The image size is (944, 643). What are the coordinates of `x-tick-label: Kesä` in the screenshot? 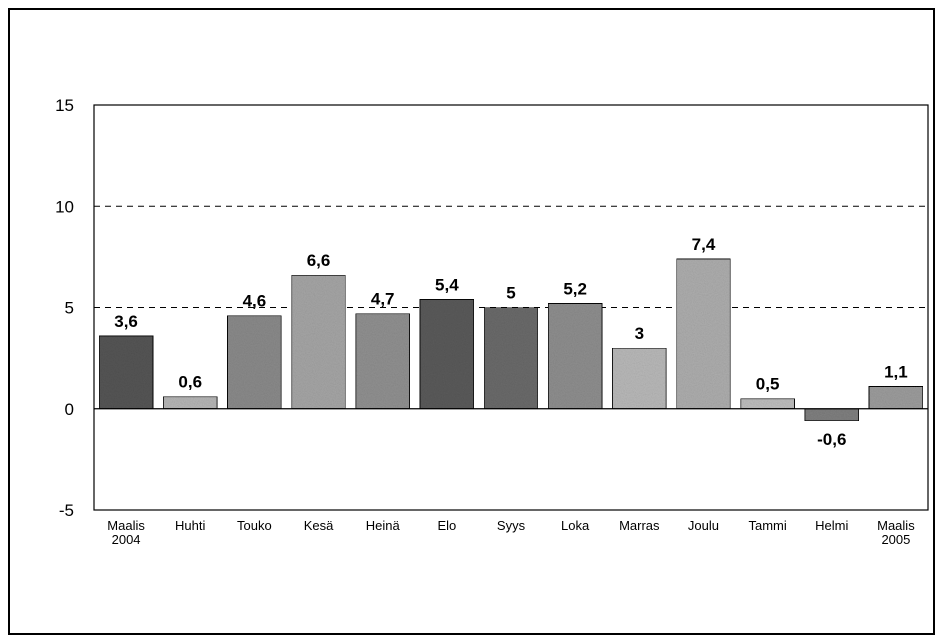 It's located at (319, 525).